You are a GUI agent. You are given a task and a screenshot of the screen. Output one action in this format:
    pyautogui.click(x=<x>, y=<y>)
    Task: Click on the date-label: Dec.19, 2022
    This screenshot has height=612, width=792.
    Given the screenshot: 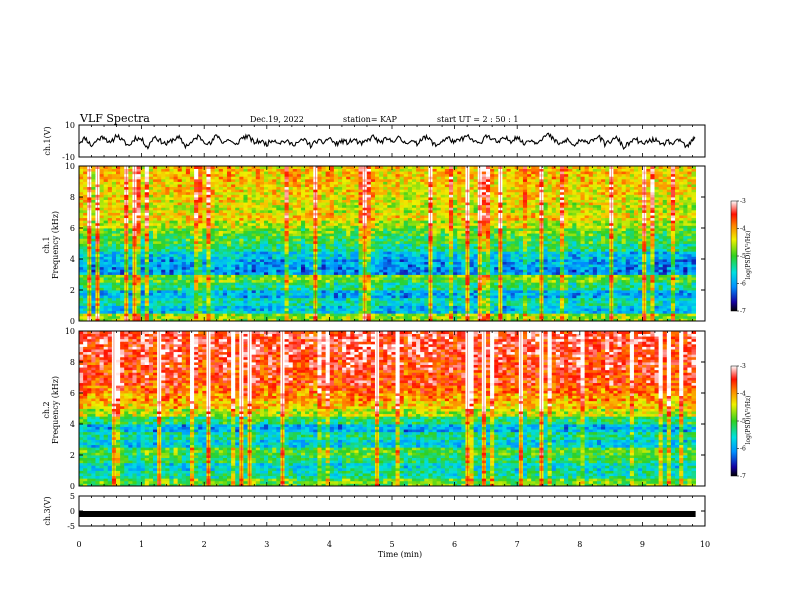 What is the action you would take?
    pyautogui.click(x=277, y=119)
    